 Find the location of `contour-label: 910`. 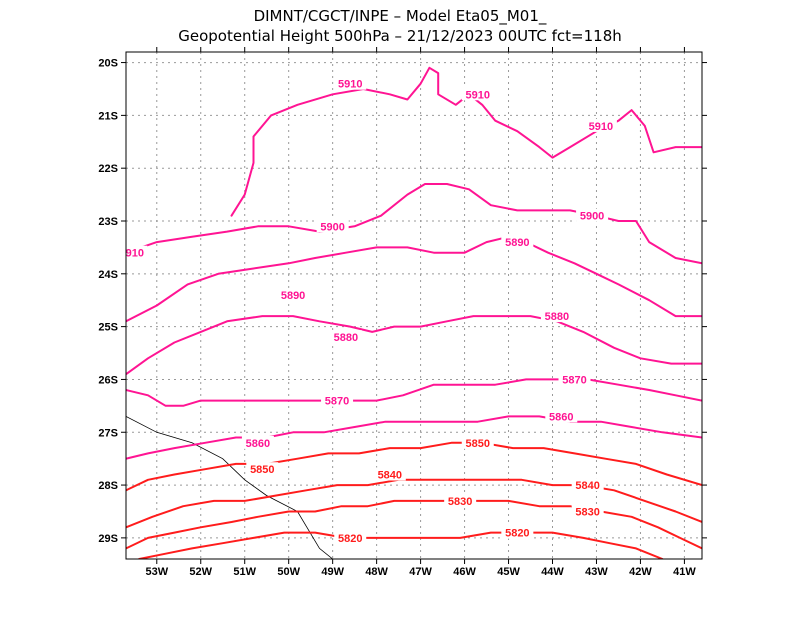

contour-label: 910 is located at coordinates (135, 254).